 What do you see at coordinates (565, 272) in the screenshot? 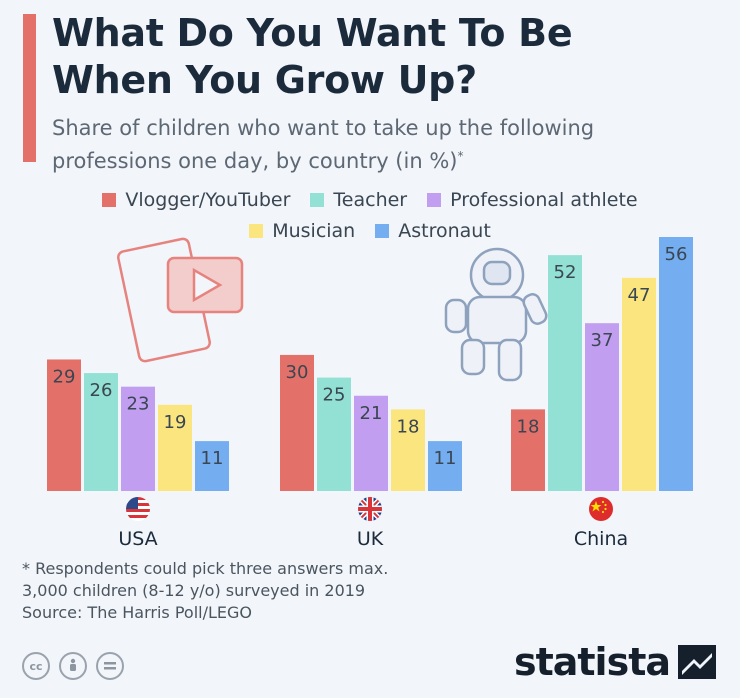
I see `data-label: 52` at bounding box center [565, 272].